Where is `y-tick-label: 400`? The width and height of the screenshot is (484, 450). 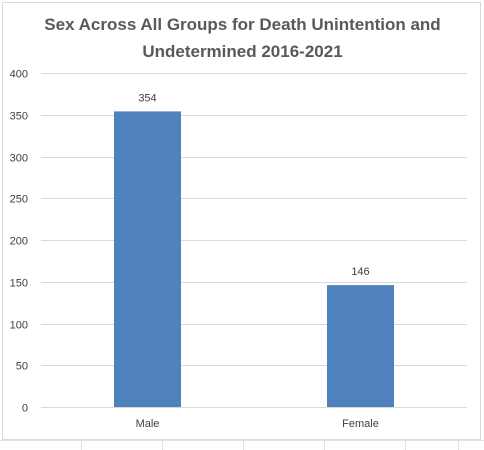 y-tick-label: 400 is located at coordinates (19, 75).